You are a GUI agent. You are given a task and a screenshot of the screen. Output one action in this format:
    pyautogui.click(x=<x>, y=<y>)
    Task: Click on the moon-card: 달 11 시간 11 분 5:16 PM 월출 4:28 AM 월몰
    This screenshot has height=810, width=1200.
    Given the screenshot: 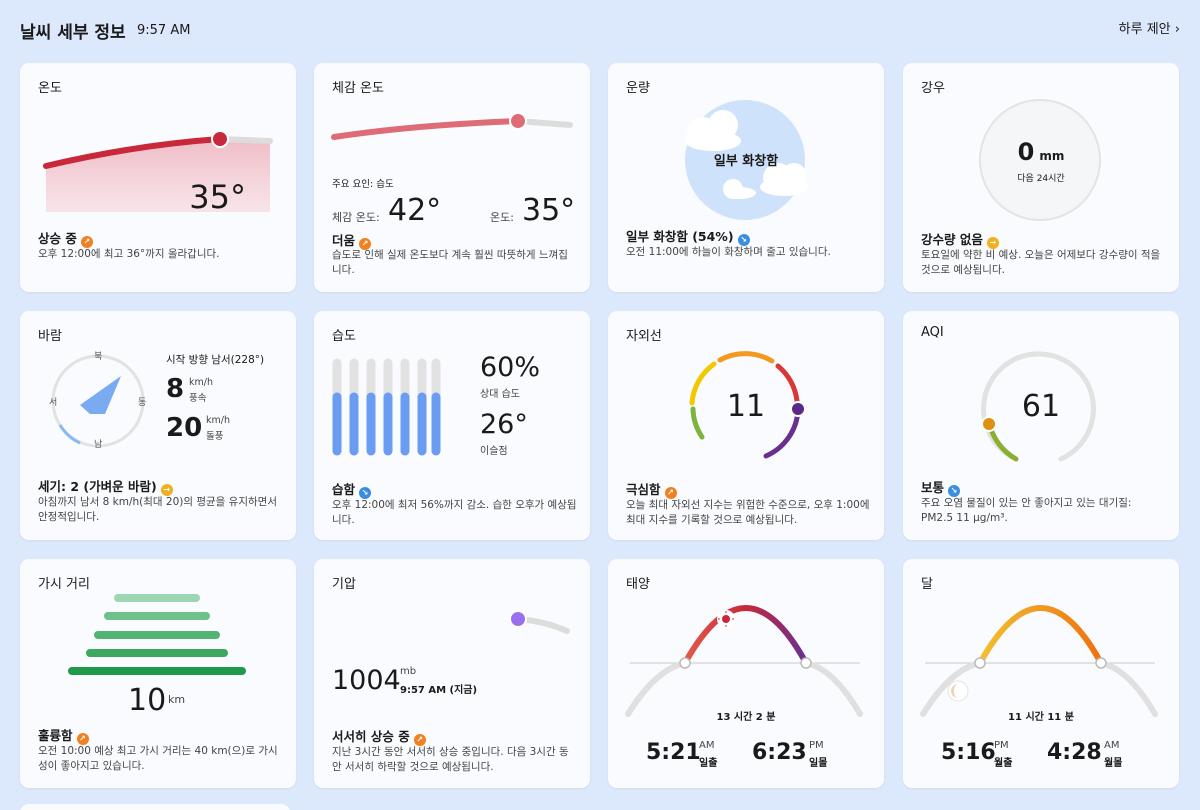 What is the action you would take?
    pyautogui.click(x=1041, y=673)
    